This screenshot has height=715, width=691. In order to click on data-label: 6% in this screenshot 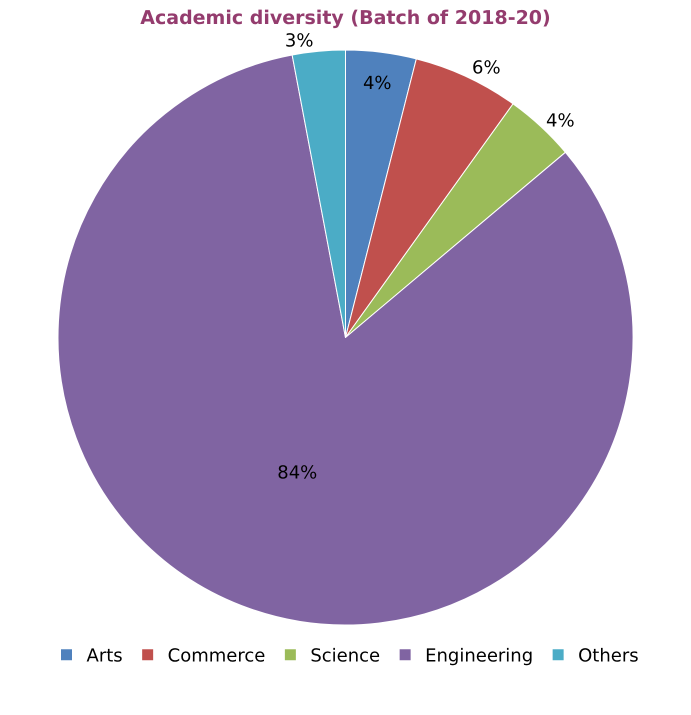, I will do `click(486, 68)`.